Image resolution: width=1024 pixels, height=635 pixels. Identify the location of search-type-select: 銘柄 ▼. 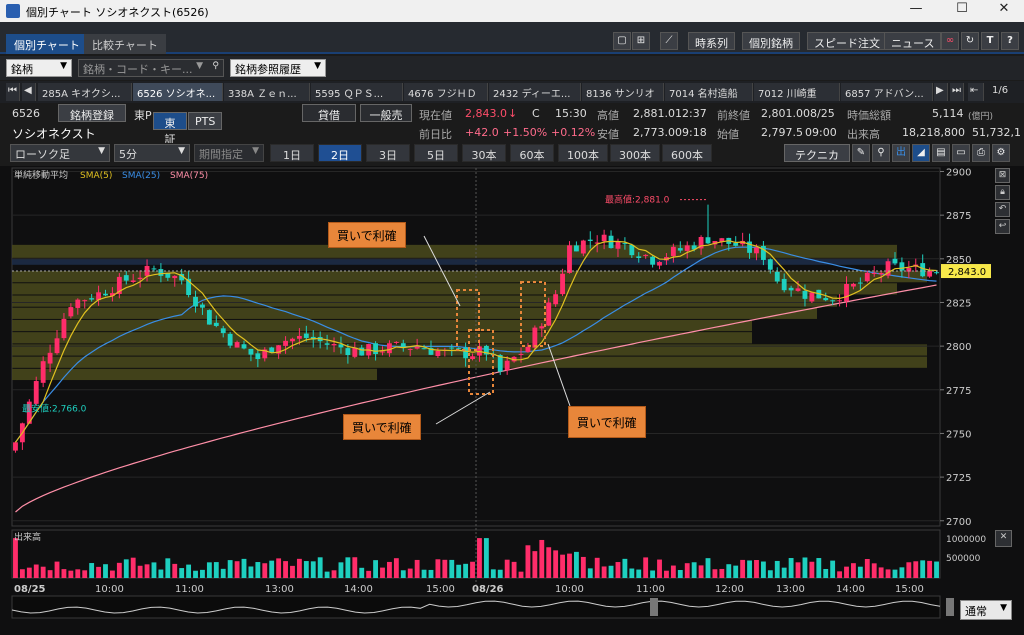
(39, 68).